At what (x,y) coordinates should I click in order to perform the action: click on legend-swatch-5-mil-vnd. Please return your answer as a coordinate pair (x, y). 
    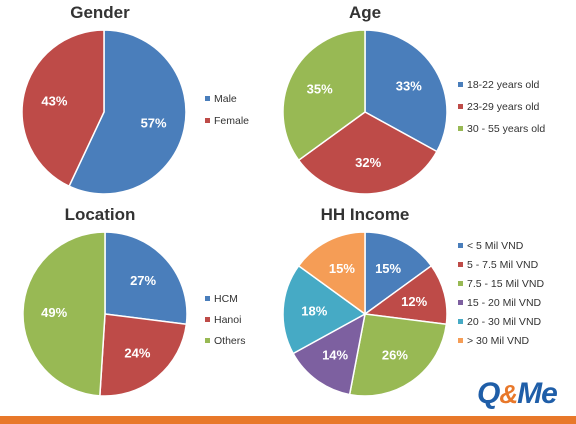
    Looking at the image, I should click on (460, 245).